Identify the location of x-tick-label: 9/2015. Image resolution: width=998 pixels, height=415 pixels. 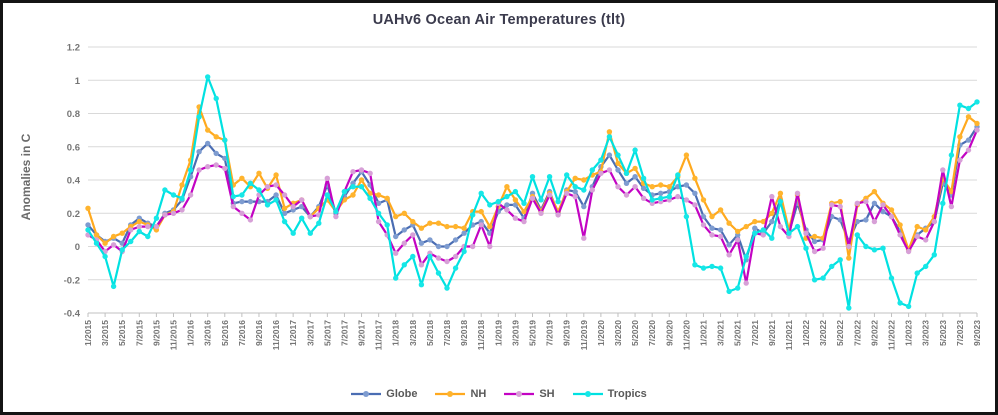
(156, 333).